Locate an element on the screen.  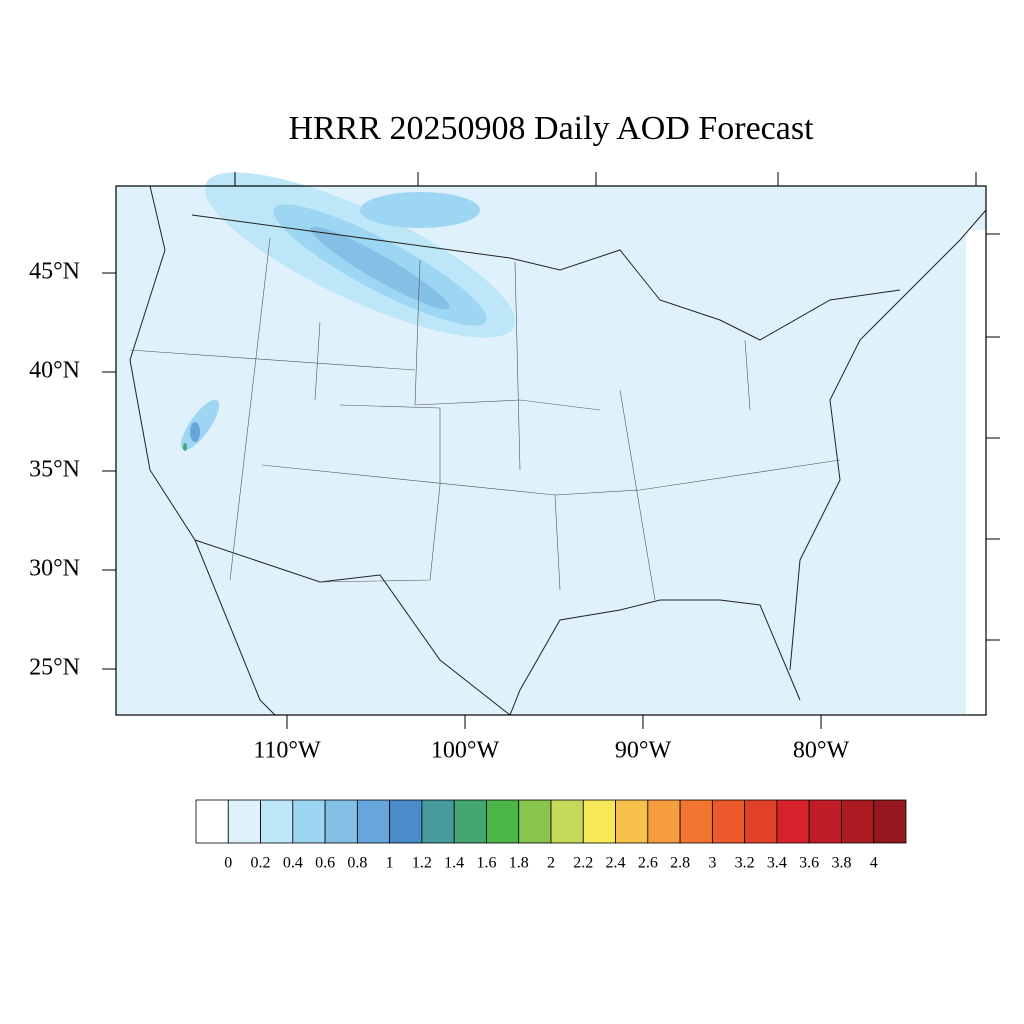
colorbar-label: 2.6 is located at coordinates (648, 863).